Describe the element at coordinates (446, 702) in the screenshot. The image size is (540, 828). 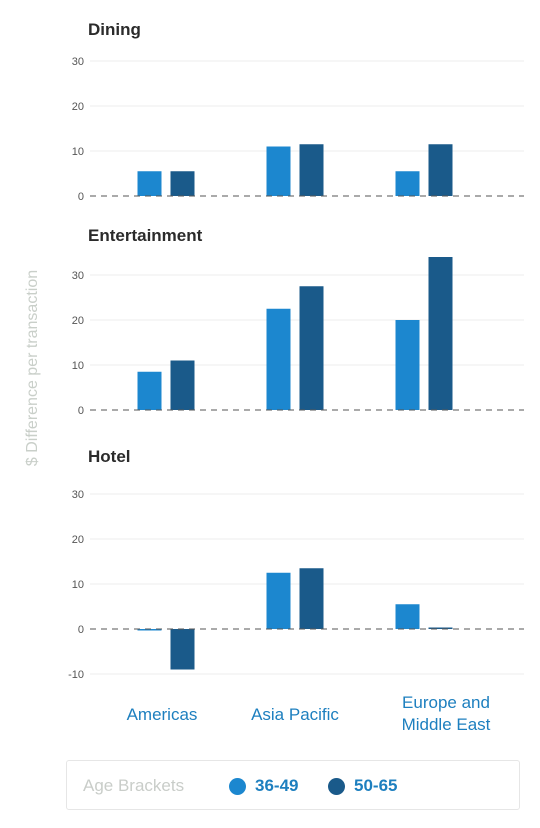
I see `category-label-3: Europe and` at that location.